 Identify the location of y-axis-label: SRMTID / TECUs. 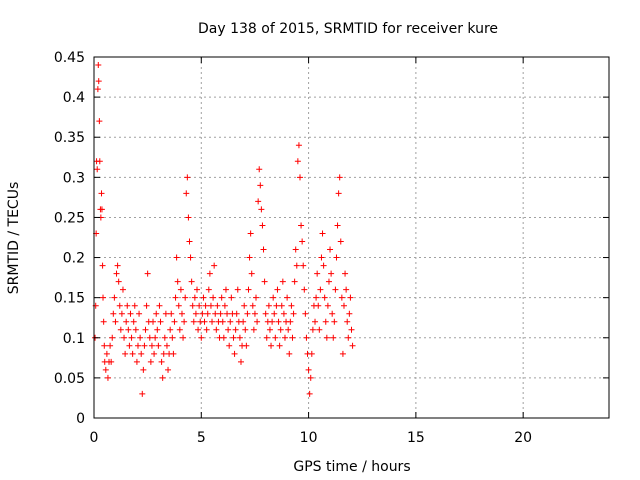
(14, 238).